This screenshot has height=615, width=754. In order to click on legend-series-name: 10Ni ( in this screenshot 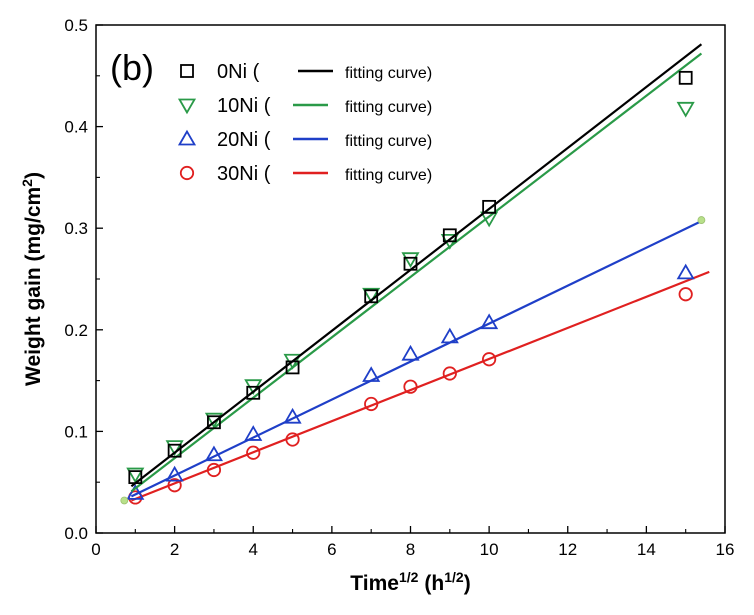, I will do `click(244, 106)`.